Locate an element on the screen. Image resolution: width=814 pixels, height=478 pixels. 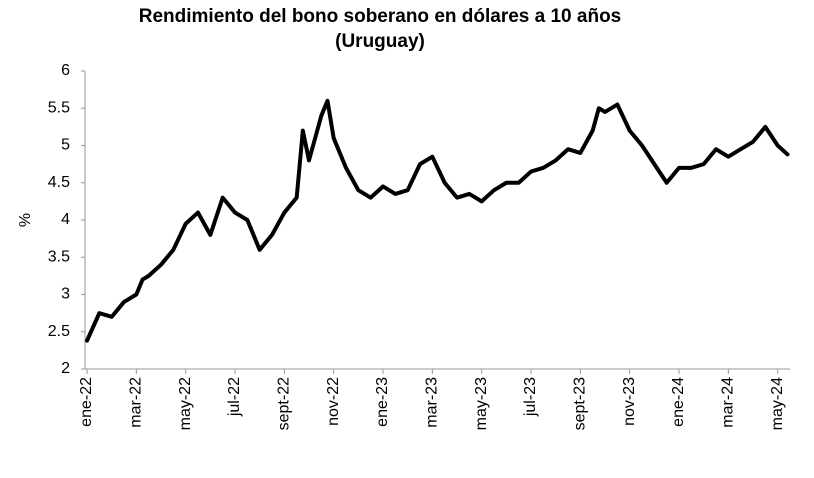
x-tick-label: ene-24 is located at coordinates (678, 402).